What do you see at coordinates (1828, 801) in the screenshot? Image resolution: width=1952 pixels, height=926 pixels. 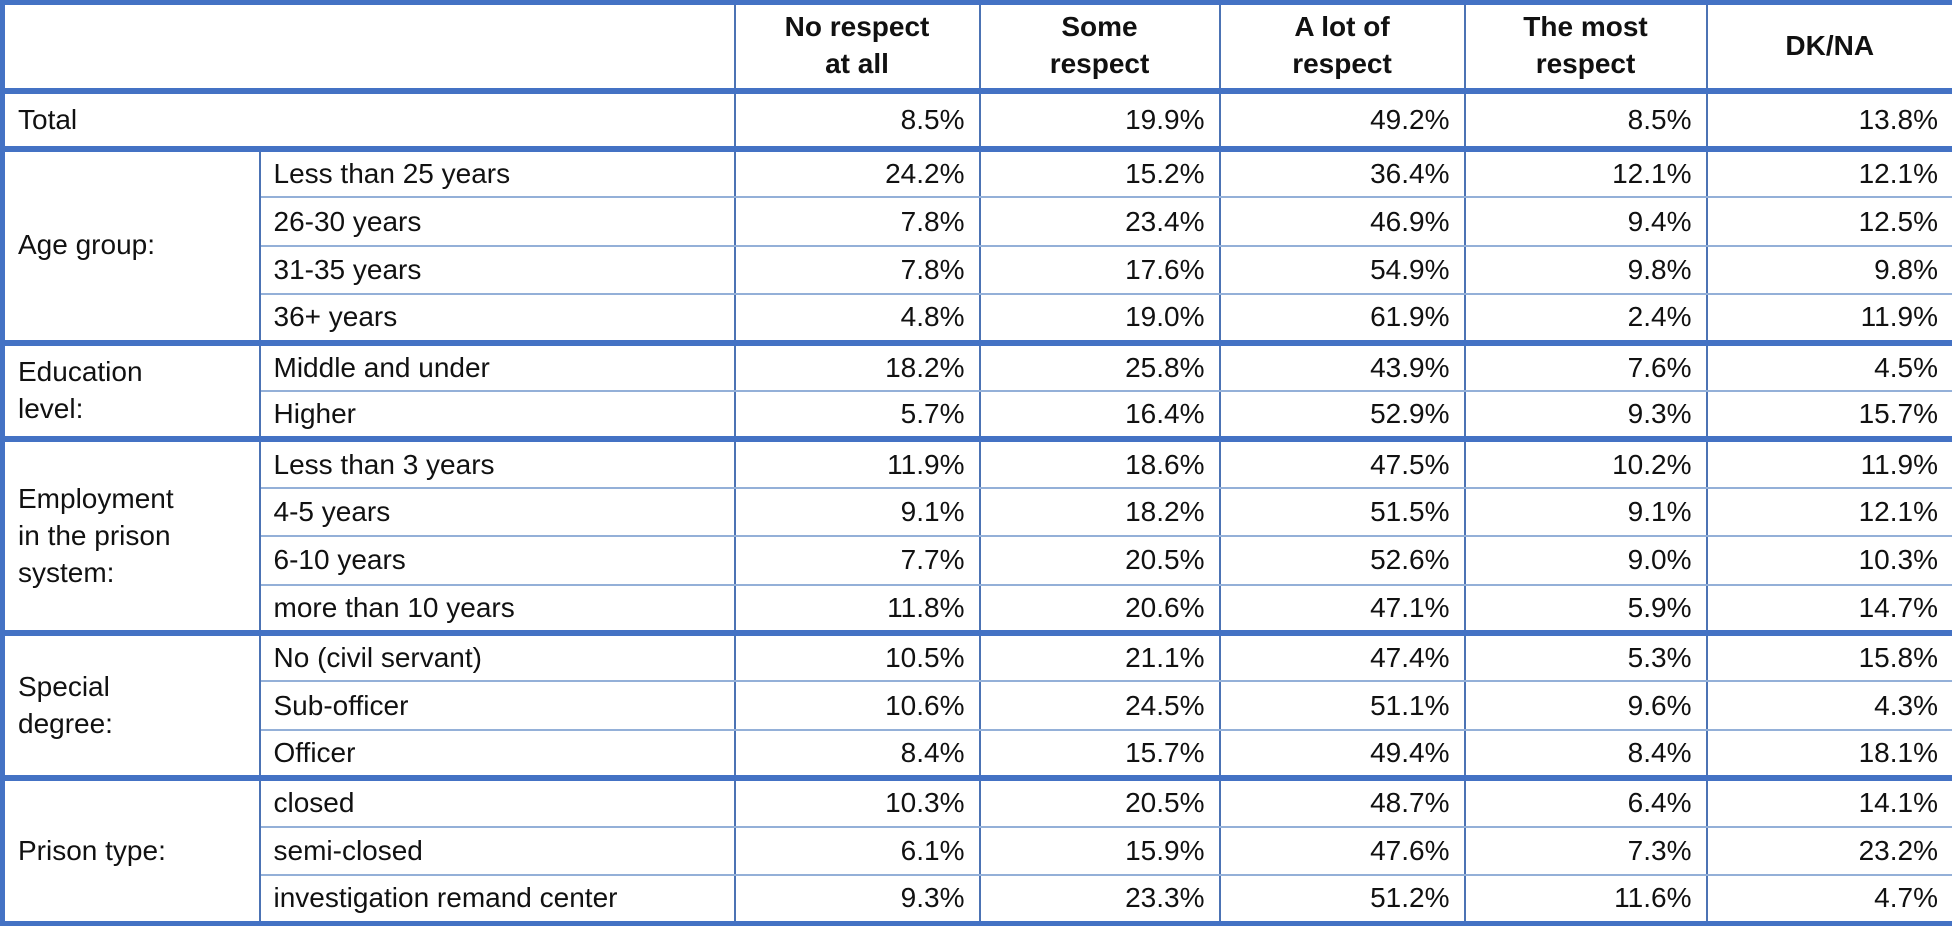 I see `value-cell: 14.1%` at bounding box center [1828, 801].